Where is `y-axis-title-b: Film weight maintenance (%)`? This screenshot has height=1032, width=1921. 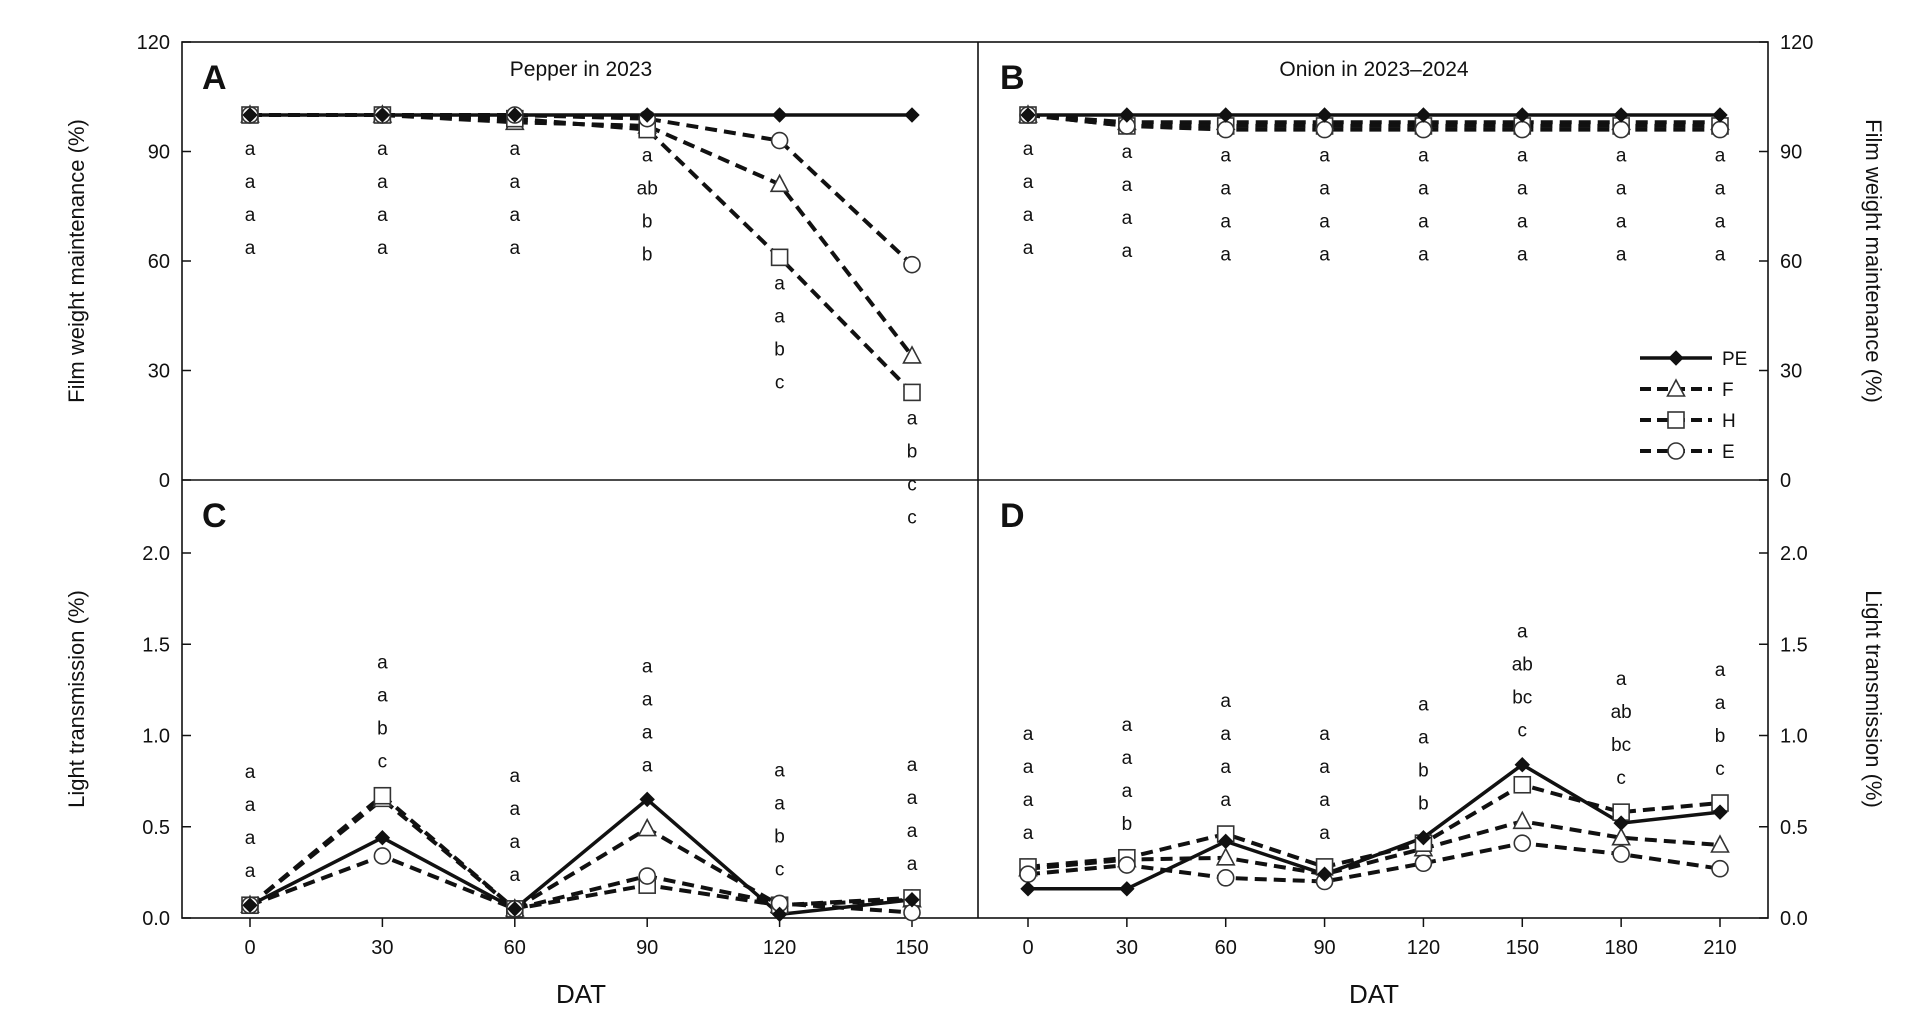 y-axis-title-b: Film weight maintenance (%) is located at coordinates (1873, 261).